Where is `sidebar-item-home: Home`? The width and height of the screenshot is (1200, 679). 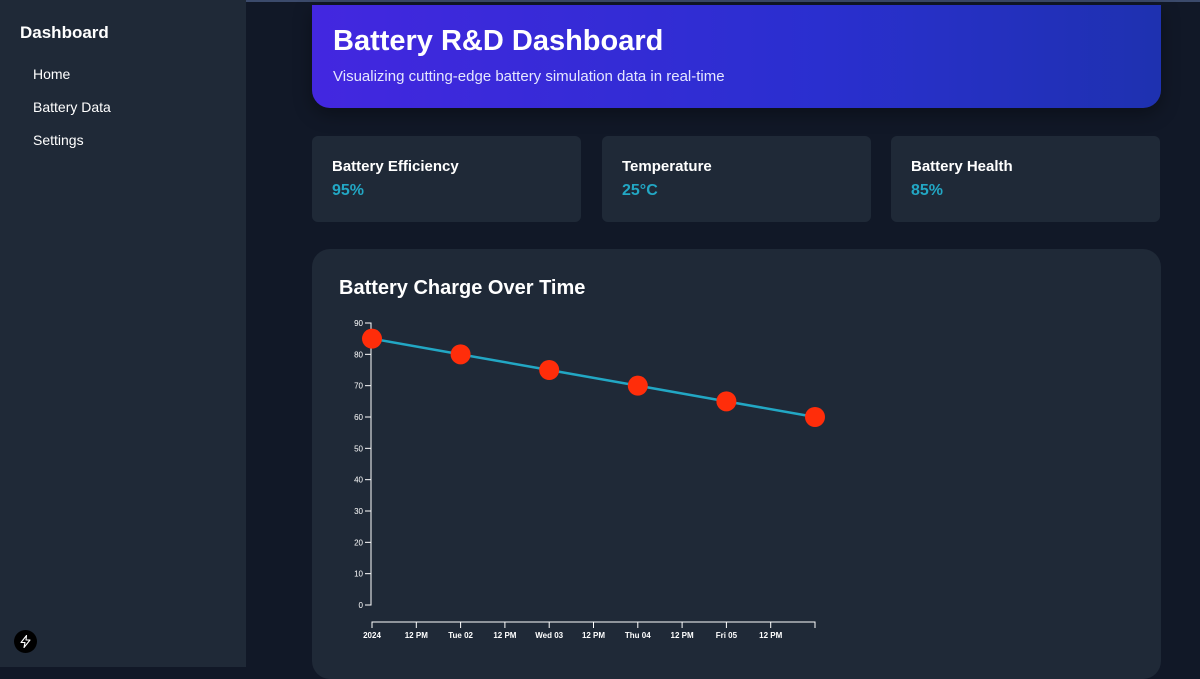 sidebar-item-home: Home is located at coordinates (52, 74).